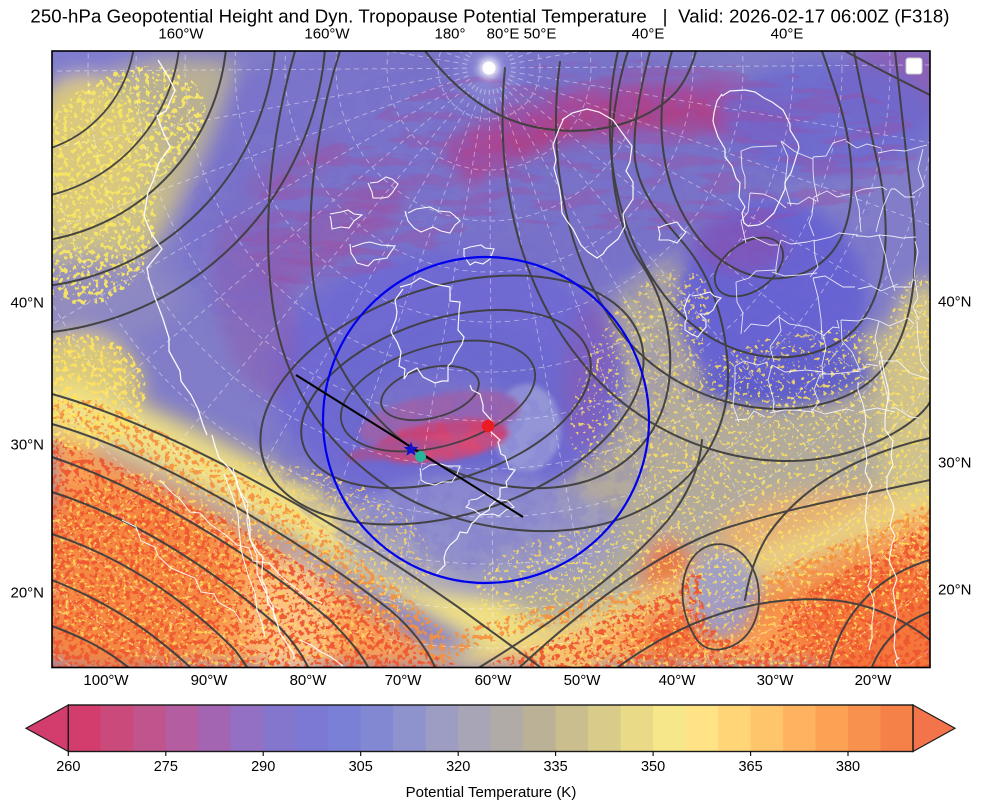  I want to click on svg-text: 70°W, so click(404, 680).